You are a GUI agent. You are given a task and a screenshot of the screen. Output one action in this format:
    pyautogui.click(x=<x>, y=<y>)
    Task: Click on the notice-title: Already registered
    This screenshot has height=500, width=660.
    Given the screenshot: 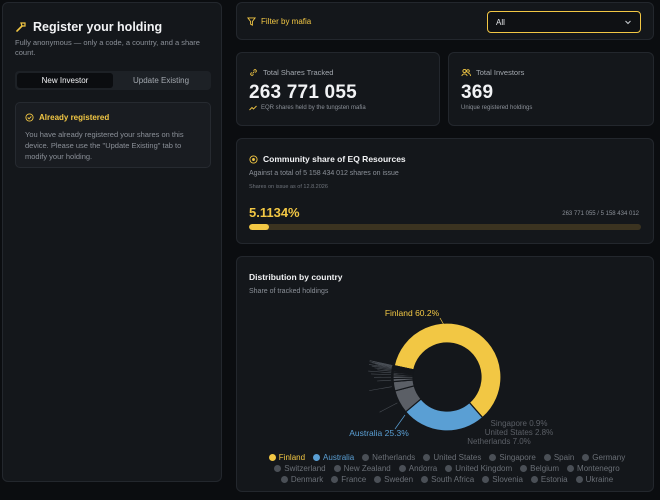 What is the action you would take?
    pyautogui.click(x=67, y=117)
    